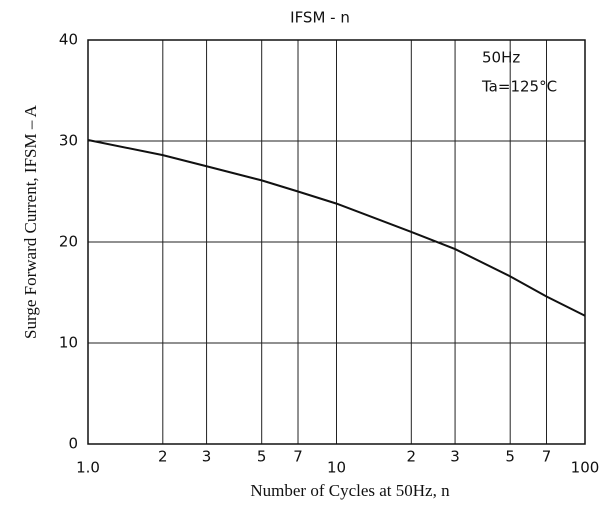  What do you see at coordinates (585, 468) in the screenshot?
I see `x-tick-label: 100` at bounding box center [585, 468].